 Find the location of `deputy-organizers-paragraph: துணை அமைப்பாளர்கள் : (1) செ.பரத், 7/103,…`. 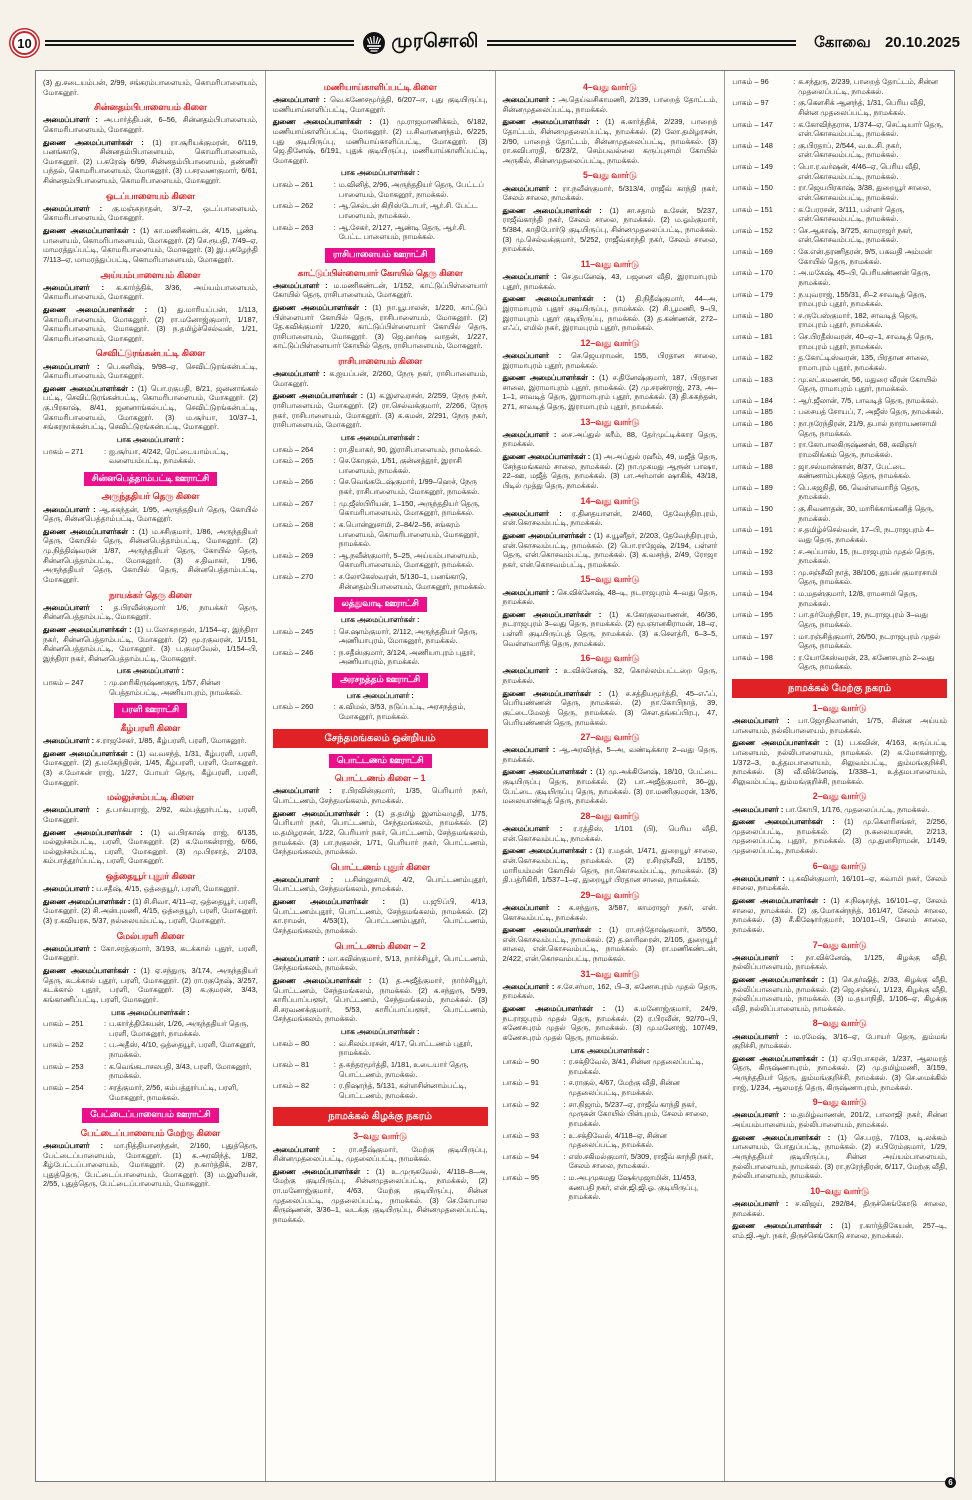

deputy-organizers-paragraph: துணை அமைப்பாளர்கள் : (1) செ.பரத், 7/103,… is located at coordinates (840, 1156).